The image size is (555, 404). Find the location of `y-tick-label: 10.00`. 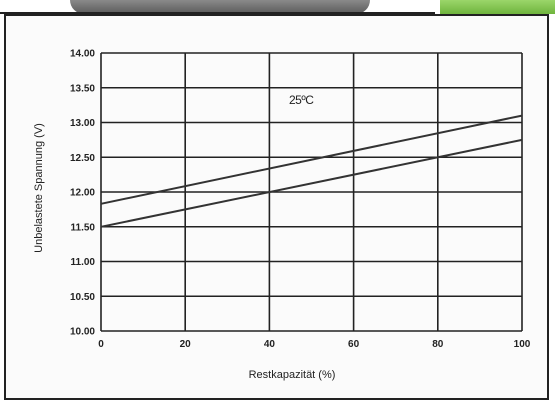

y-tick-label: 10.00 is located at coordinates (82, 332).